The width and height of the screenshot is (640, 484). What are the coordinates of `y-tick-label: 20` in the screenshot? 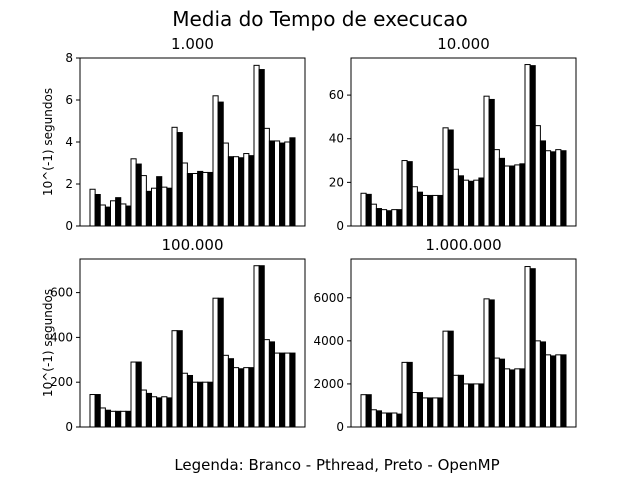 It's located at (336, 182).